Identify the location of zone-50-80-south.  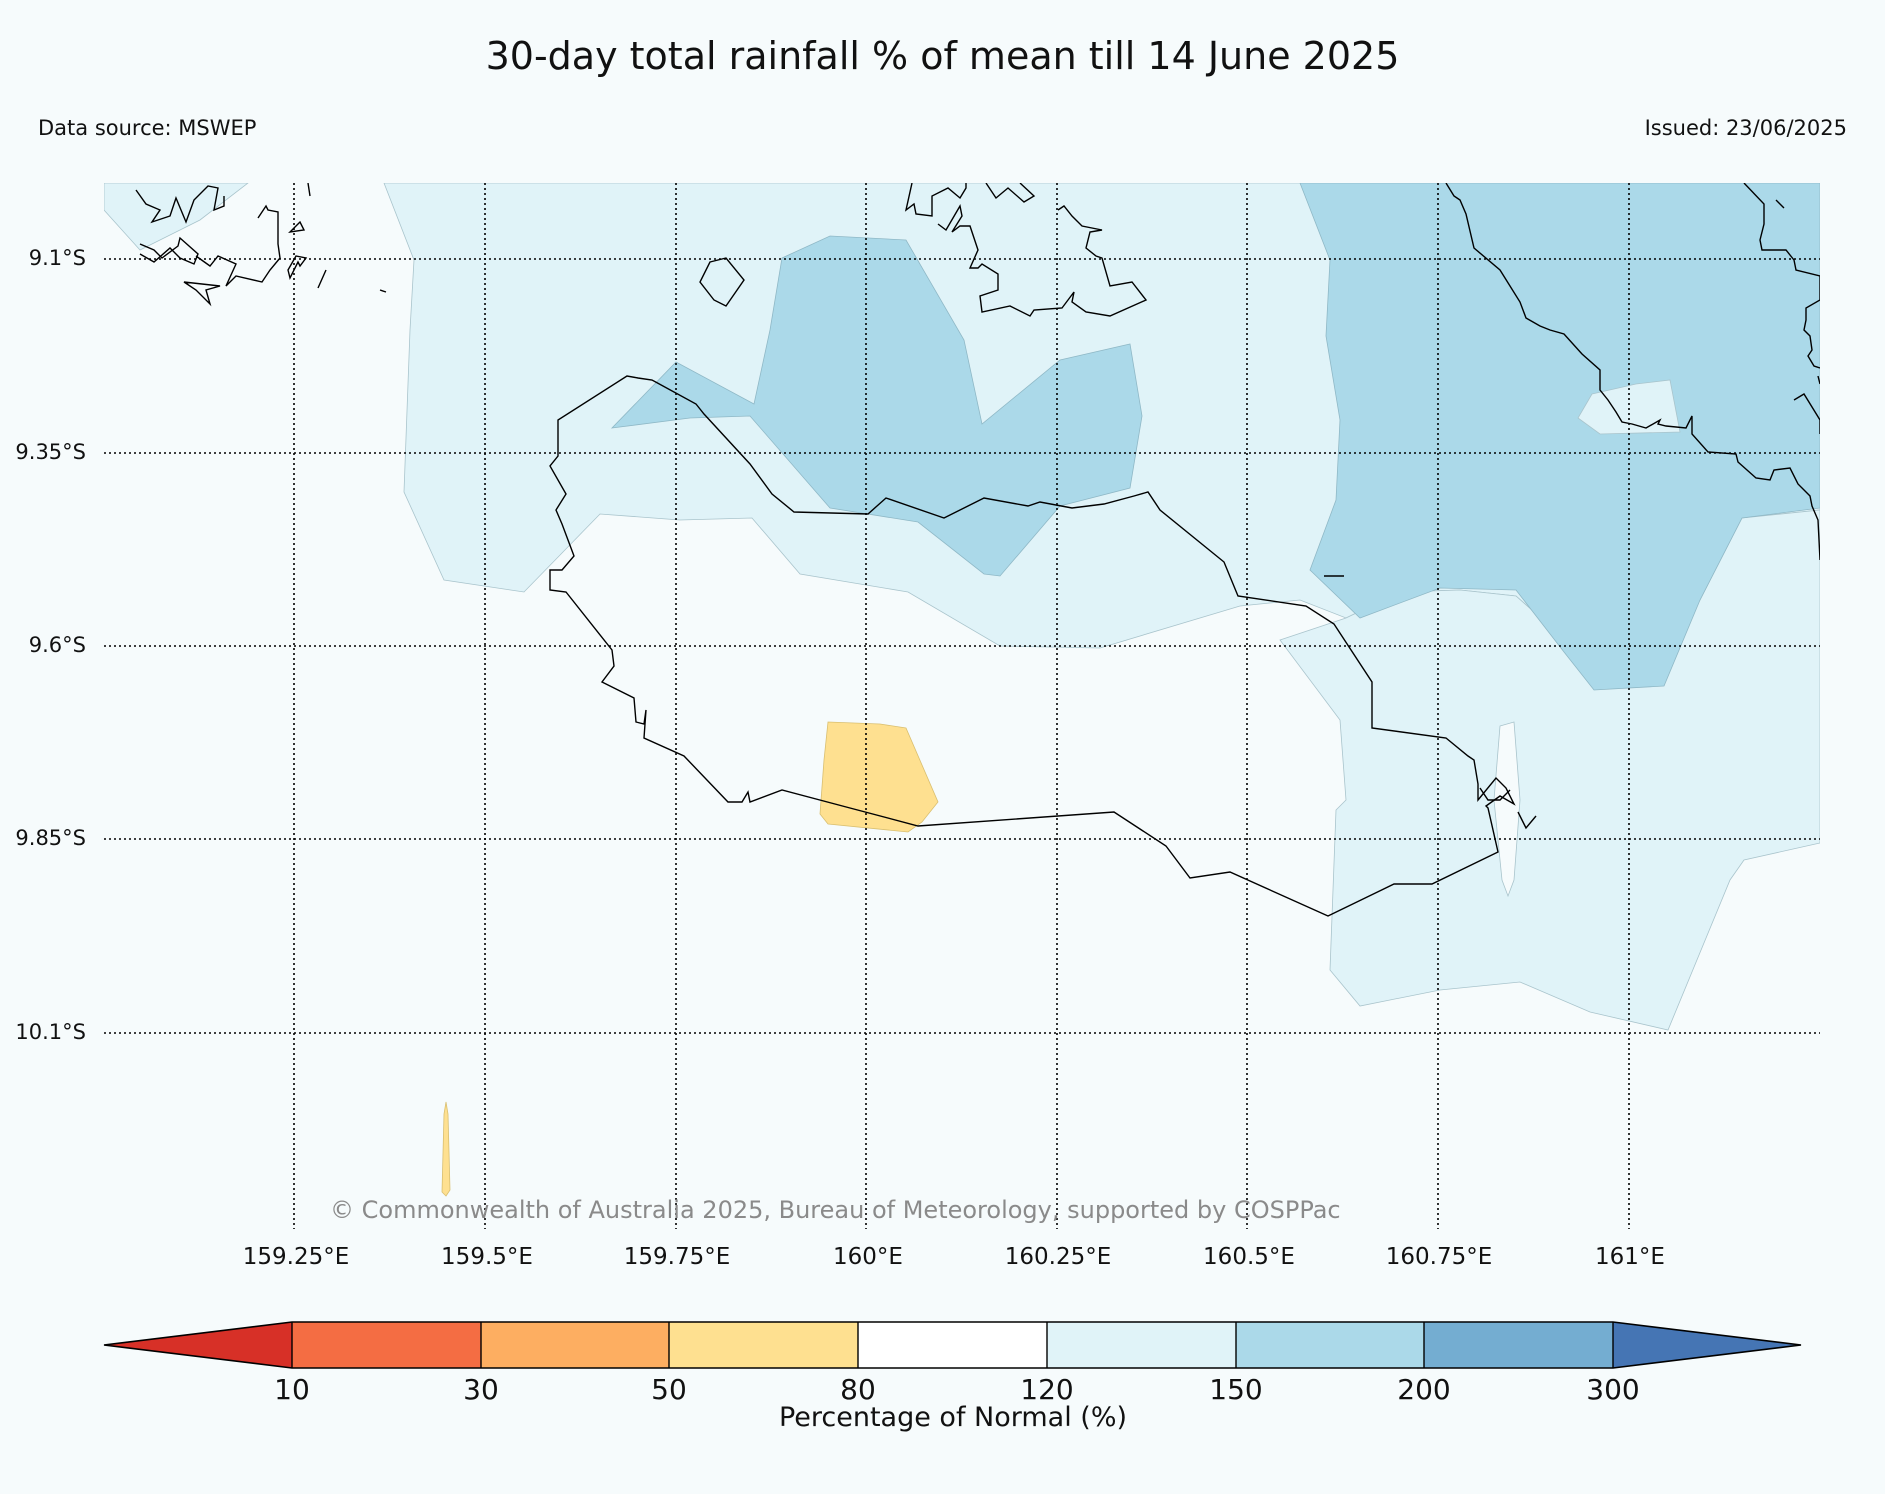
(446, 1149).